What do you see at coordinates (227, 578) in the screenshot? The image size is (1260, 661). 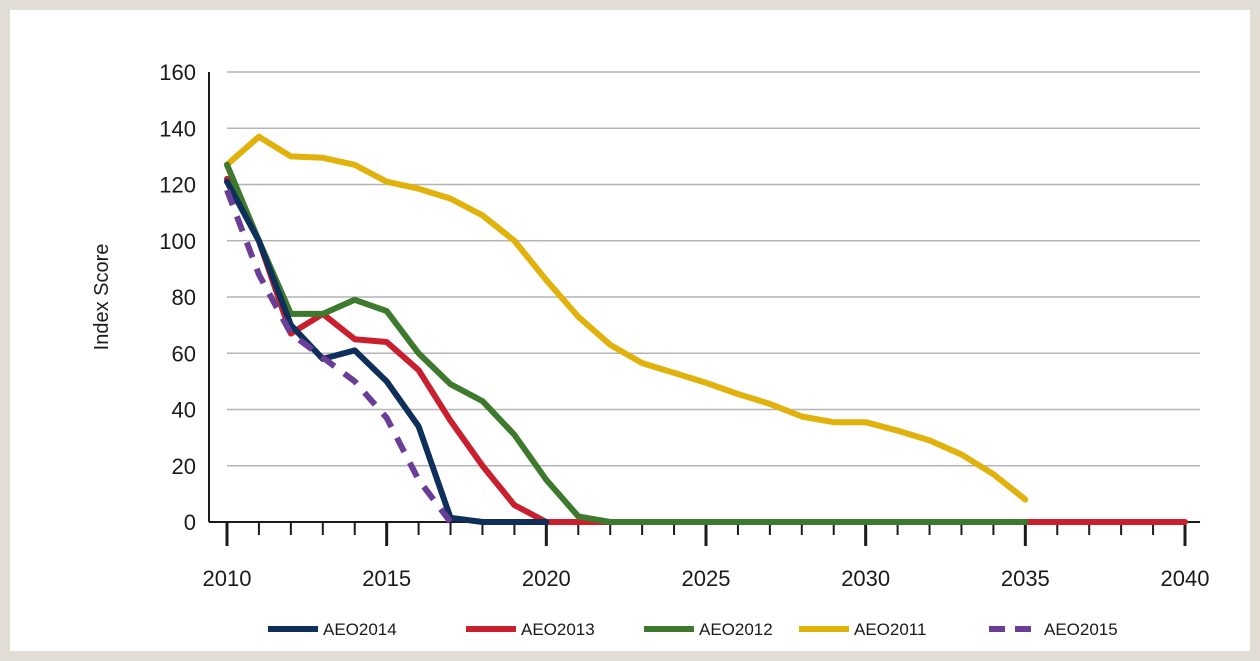 I see `x-tick-label: 2010` at bounding box center [227, 578].